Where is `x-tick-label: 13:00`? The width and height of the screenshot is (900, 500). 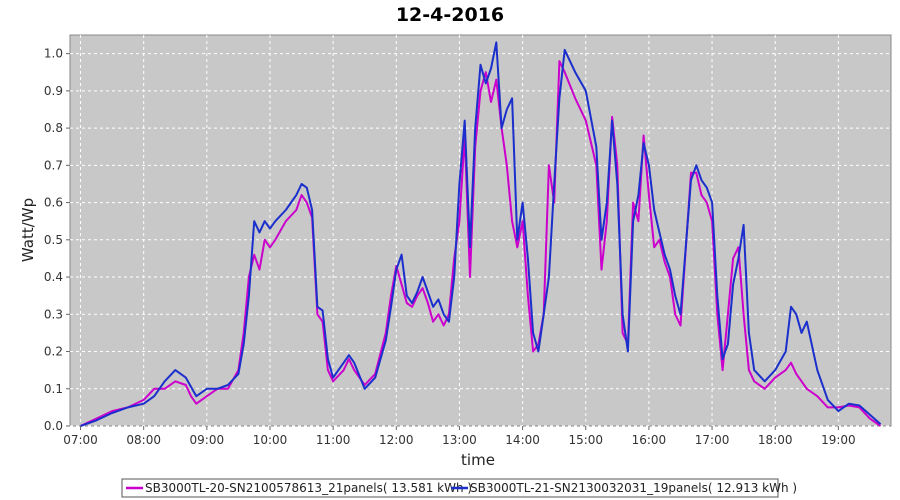
x-tick-label: 13:00 is located at coordinates (459, 440).